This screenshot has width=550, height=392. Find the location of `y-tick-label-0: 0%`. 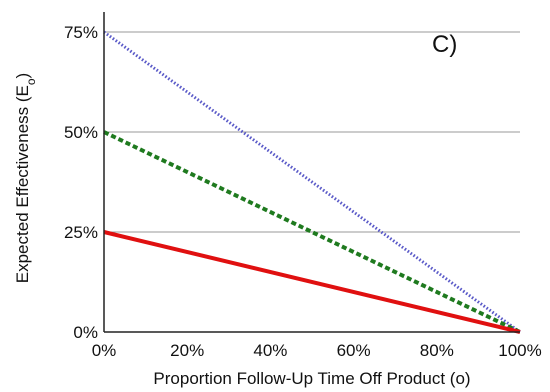

y-tick-label-0: 0% is located at coordinates (85, 332).